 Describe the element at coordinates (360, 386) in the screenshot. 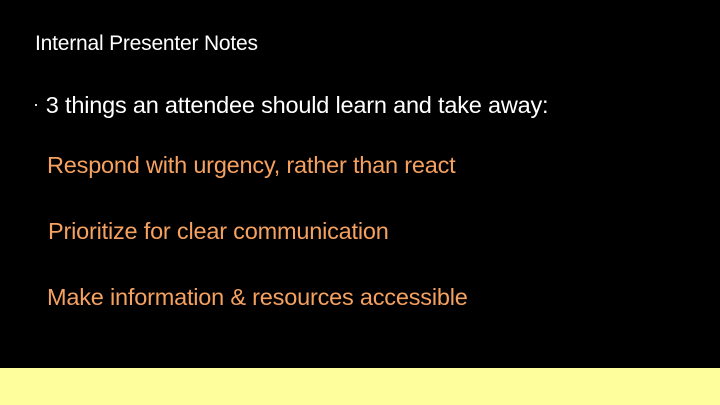

I see `notes-footer-band` at that location.